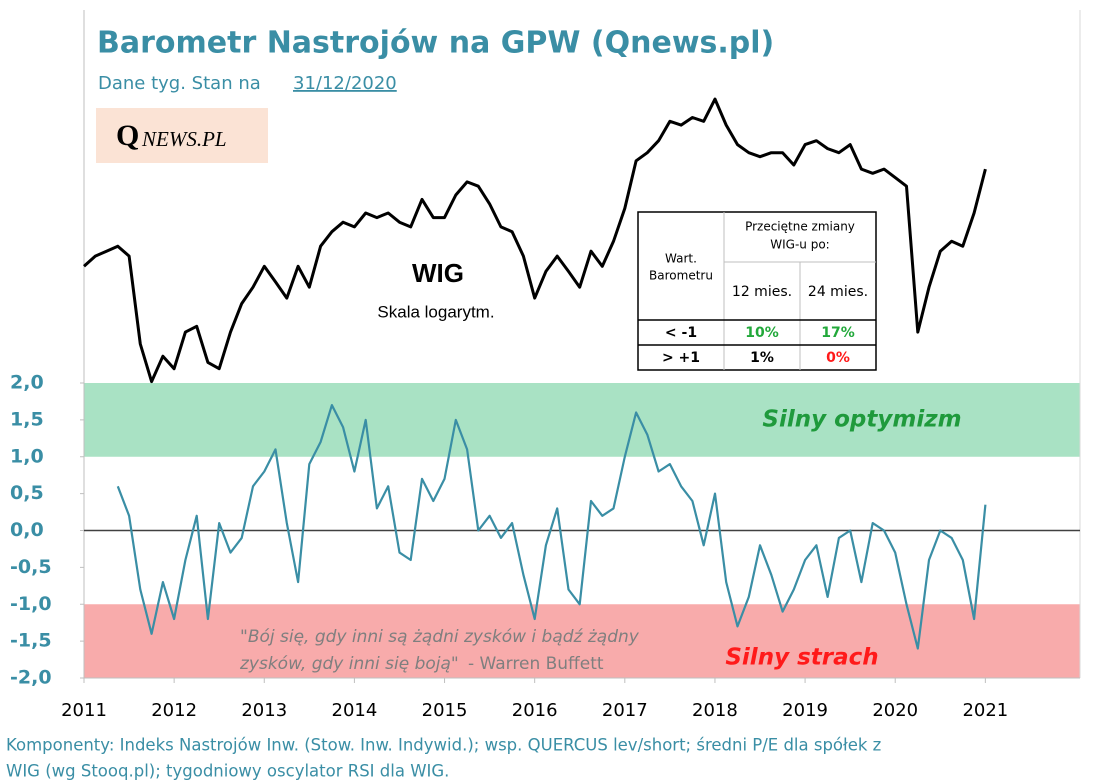 The image size is (1095, 783). Describe the element at coordinates (27, 419) in the screenshot. I see `y-tick-label: 1,5` at that location.